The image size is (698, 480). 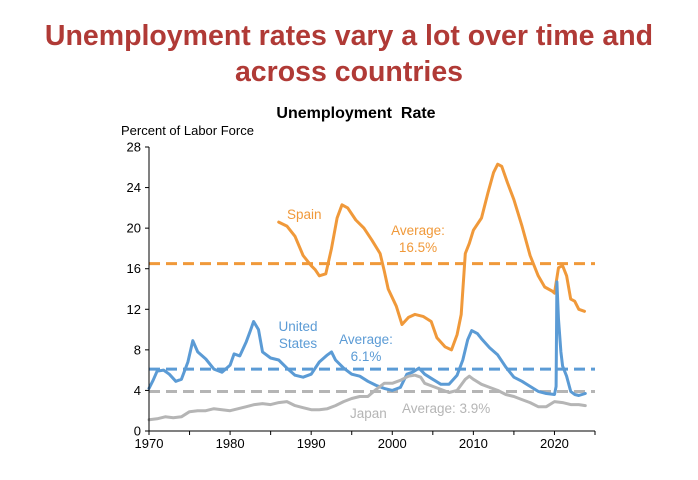 What do you see at coordinates (418, 230) in the screenshot?
I see `spain-average-label-1: Average:` at bounding box center [418, 230].